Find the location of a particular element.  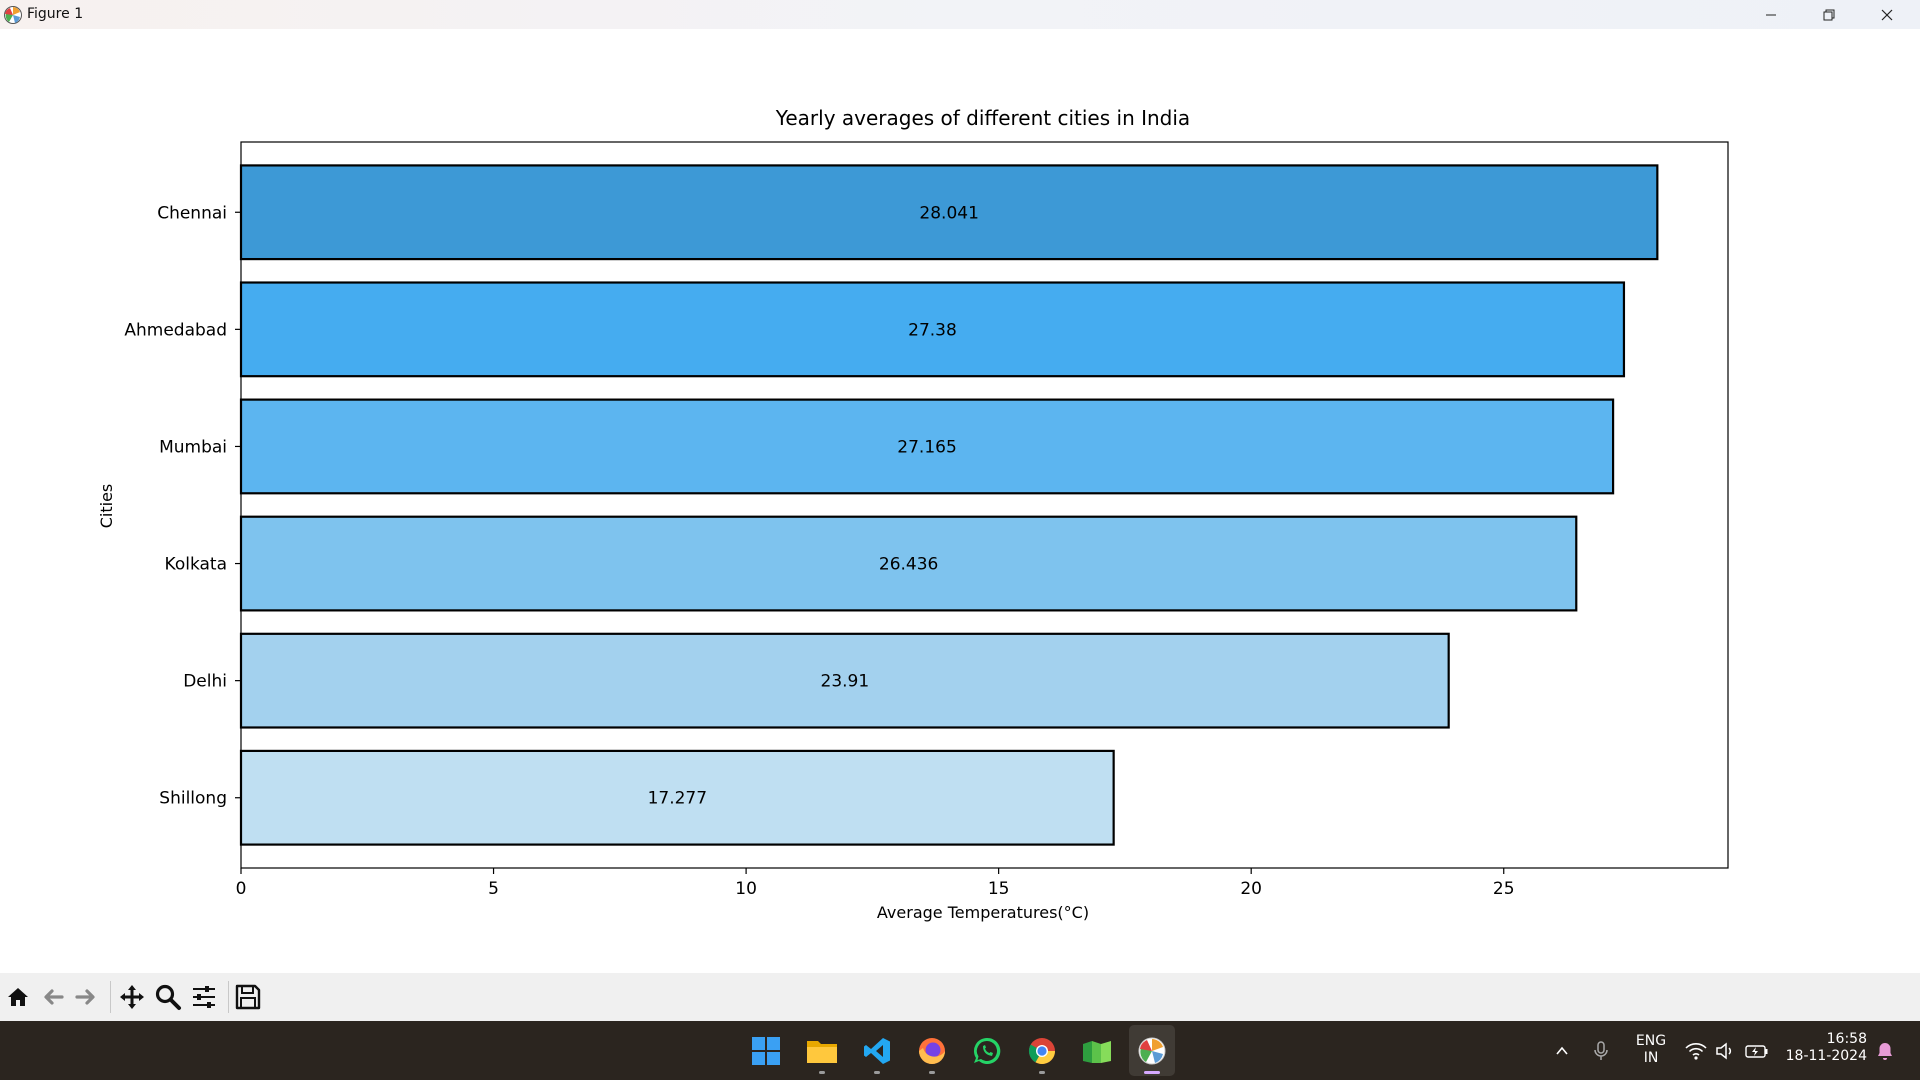

vscode-icon is located at coordinates (877, 1050).